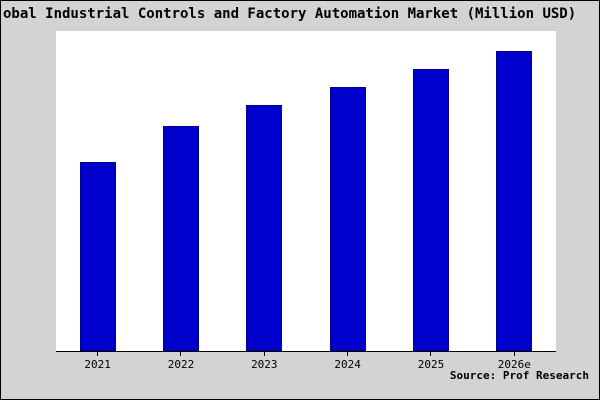 The image size is (600, 400). Describe the element at coordinates (347, 219) in the screenshot. I see `bar-2024` at that location.